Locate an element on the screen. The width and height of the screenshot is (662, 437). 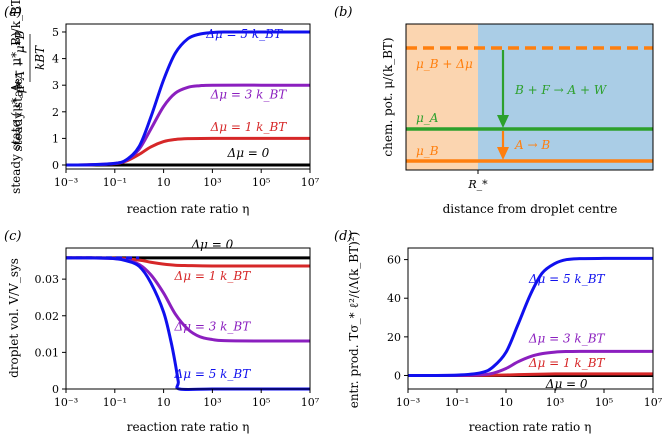
panel-a-ytick-label: 0 is located at coordinates (55, 165).